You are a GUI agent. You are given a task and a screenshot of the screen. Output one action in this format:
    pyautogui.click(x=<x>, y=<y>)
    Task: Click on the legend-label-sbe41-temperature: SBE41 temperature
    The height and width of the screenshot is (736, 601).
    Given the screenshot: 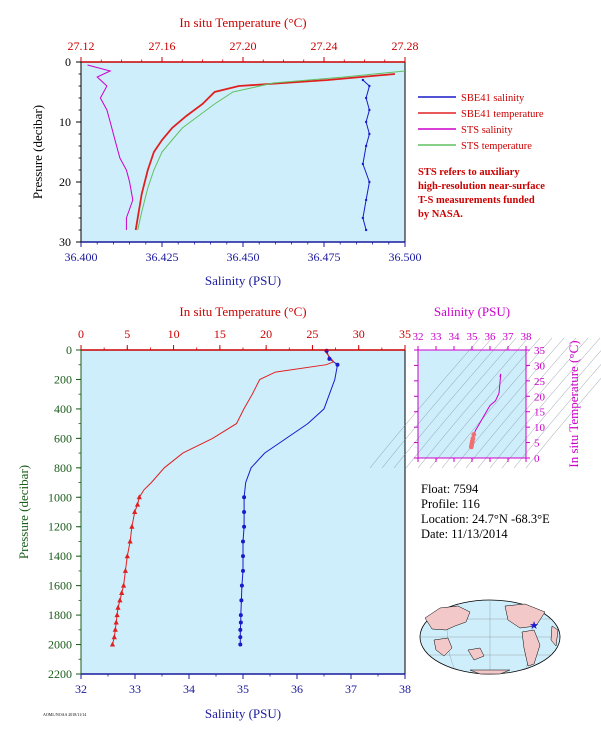 What is the action you would take?
    pyautogui.click(x=502, y=114)
    